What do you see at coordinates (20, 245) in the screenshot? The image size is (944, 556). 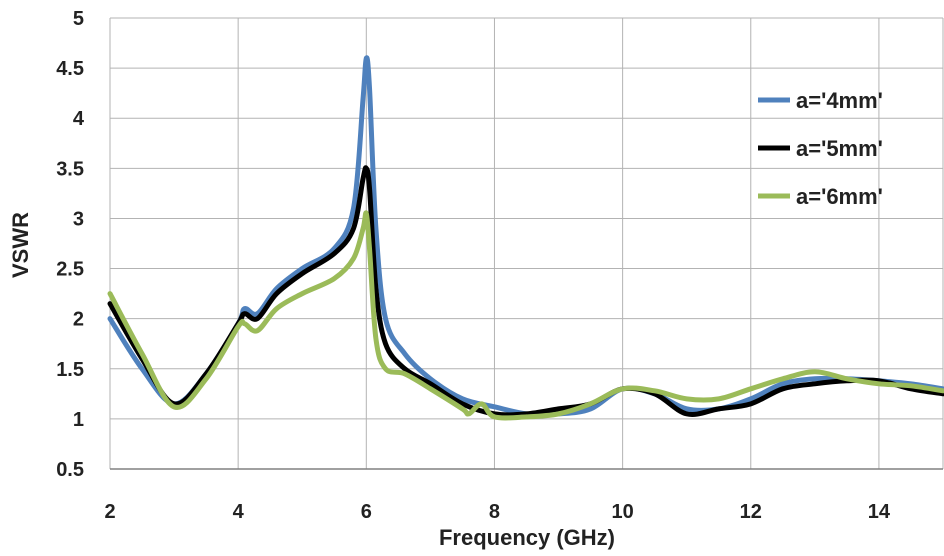 I see `y-axis-title: VSWR` at bounding box center [20, 245].